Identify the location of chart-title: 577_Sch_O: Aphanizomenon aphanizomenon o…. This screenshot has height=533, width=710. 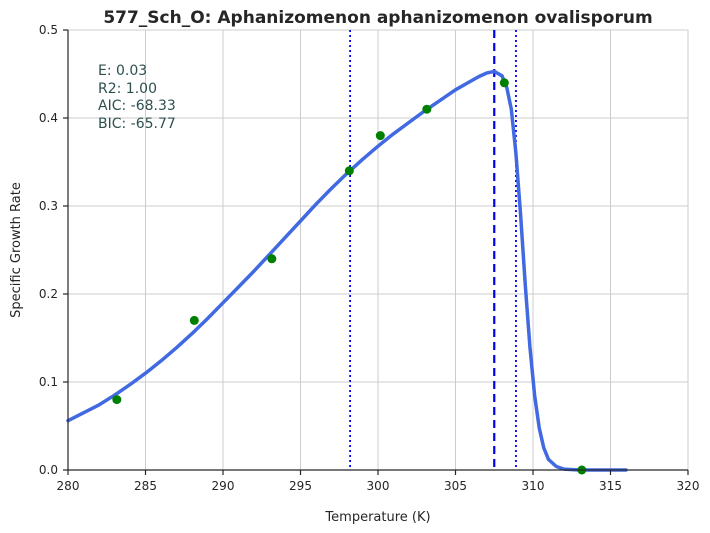
(377, 18).